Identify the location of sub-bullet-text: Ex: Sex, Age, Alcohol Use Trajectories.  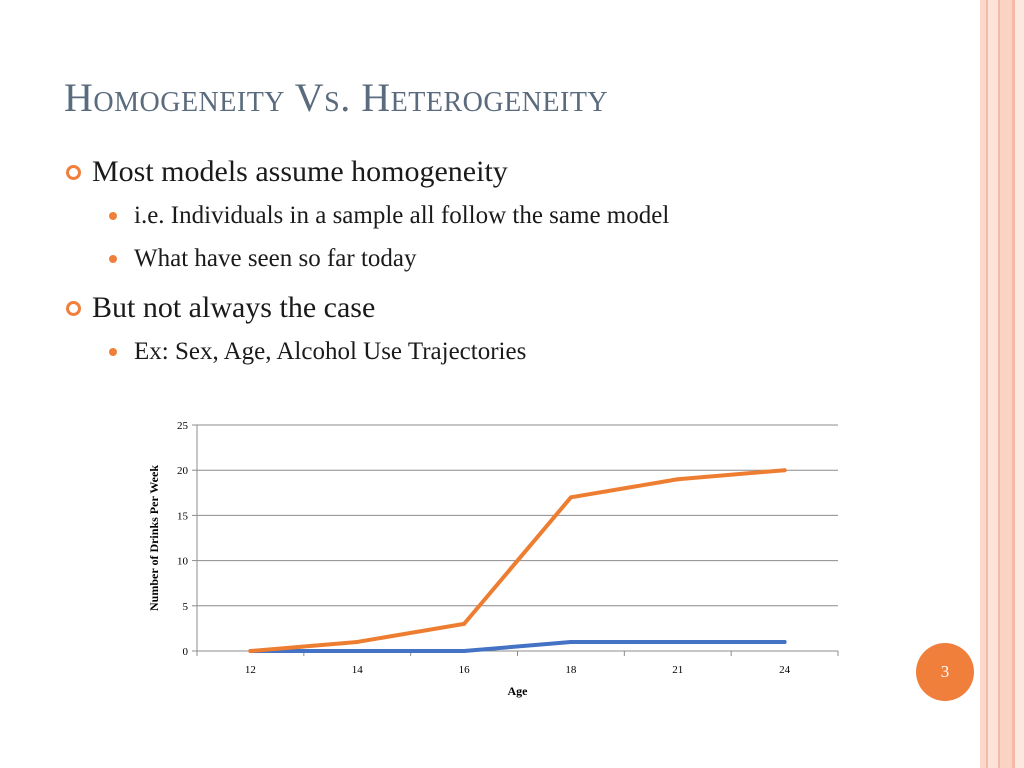
(330, 351).